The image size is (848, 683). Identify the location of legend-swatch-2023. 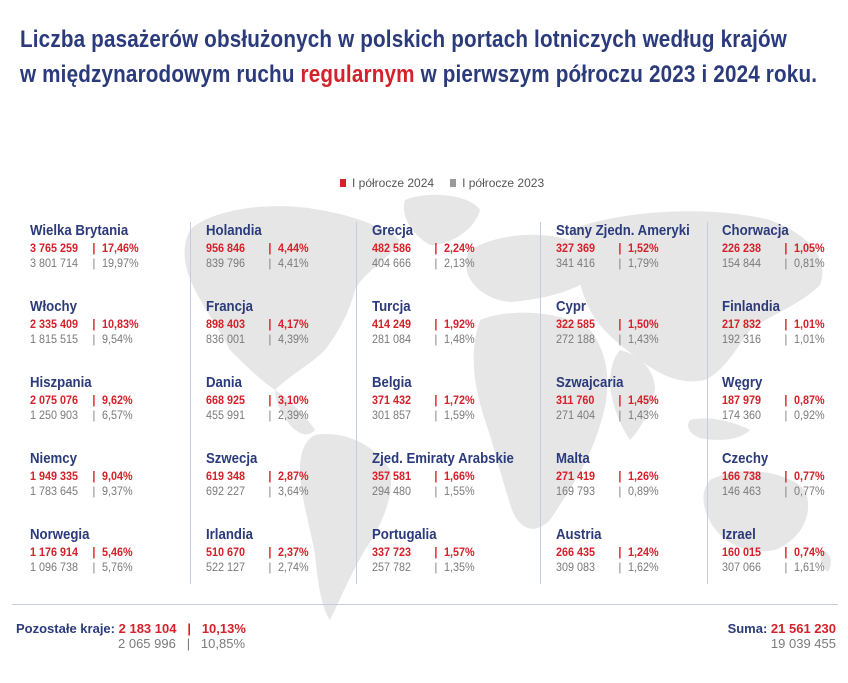
(453, 183).